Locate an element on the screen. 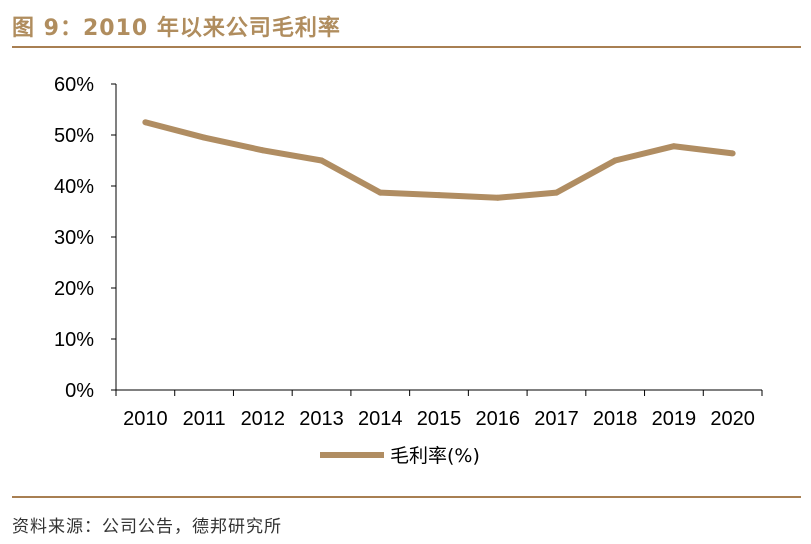  series-line is located at coordinates (438, 160).